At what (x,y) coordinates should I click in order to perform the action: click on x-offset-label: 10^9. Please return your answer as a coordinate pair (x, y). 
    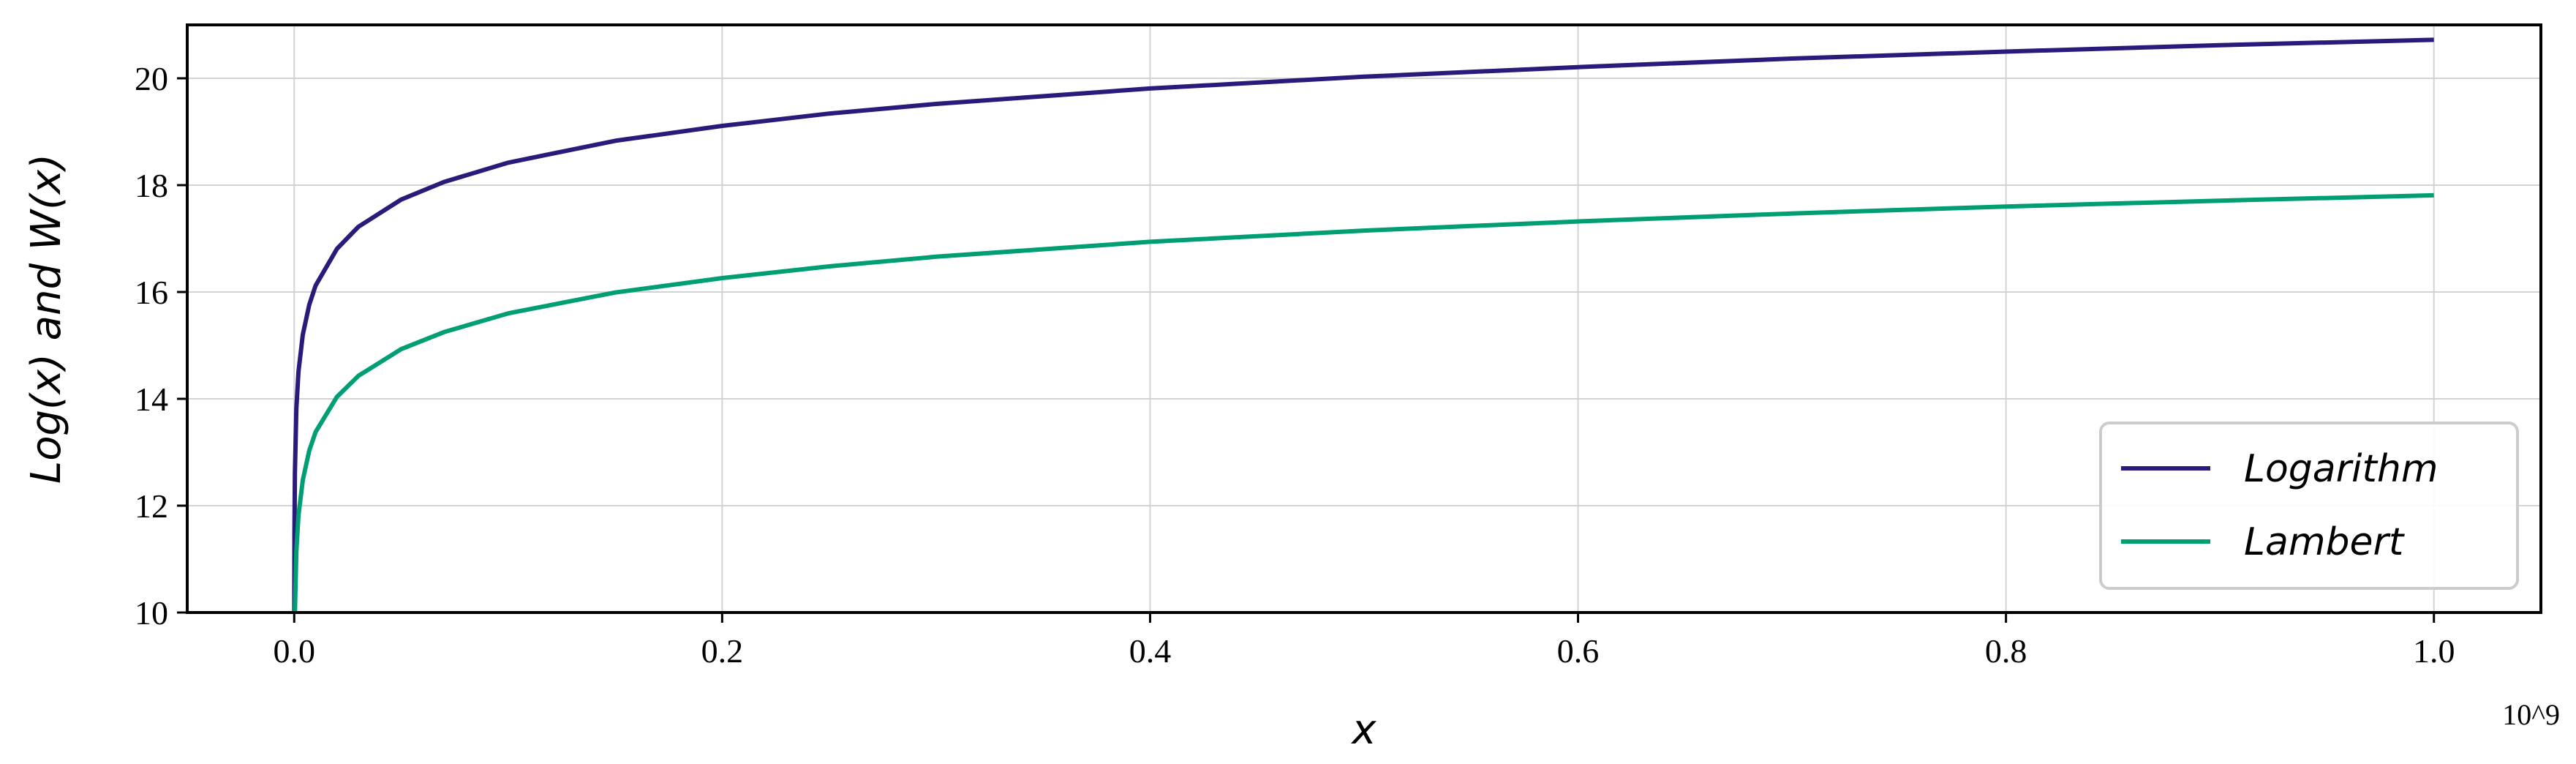
    Looking at the image, I should click on (2531, 714).